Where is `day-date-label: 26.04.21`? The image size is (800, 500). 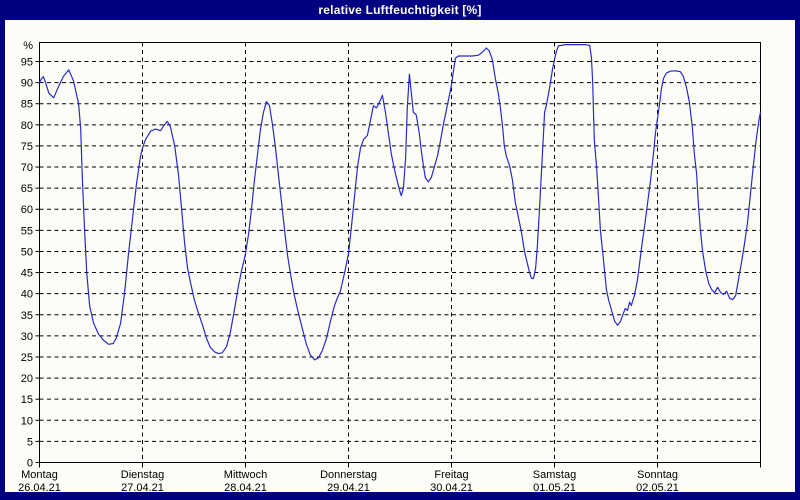 day-date-label: 26.04.21 is located at coordinates (39, 487).